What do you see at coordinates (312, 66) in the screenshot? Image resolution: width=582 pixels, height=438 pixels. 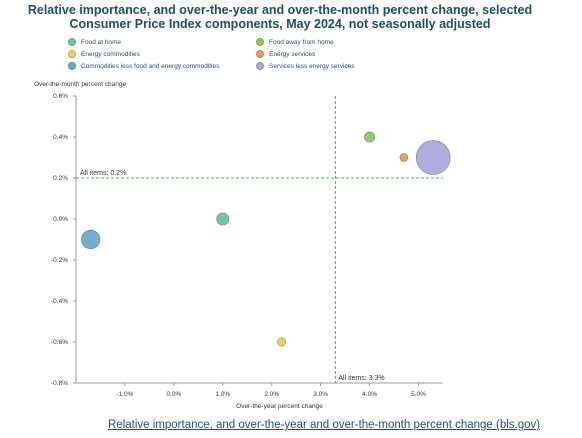 I see `legend-label-core-services: Services less energy services` at bounding box center [312, 66].